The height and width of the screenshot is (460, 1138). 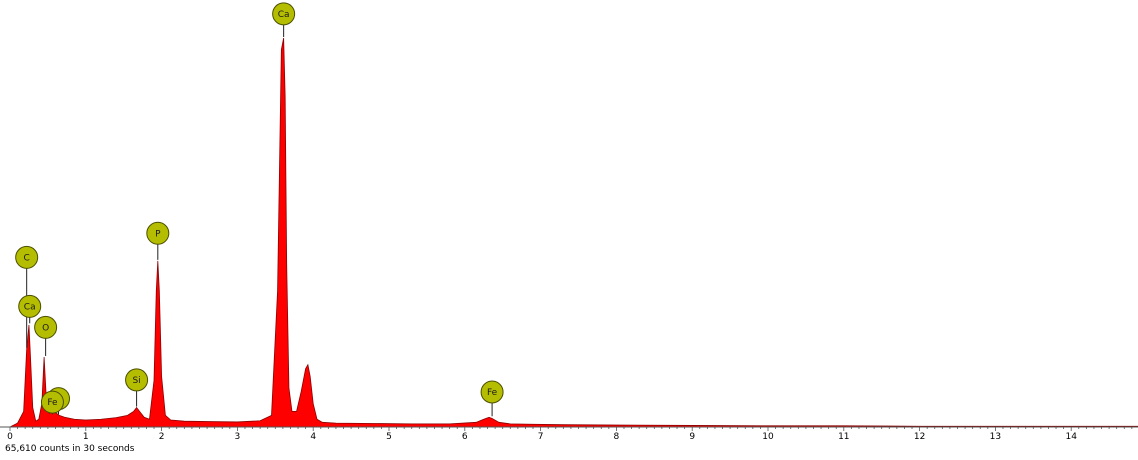 I want to click on acquisition-summary: 65,610 counts in 30 seconds, so click(x=70, y=449).